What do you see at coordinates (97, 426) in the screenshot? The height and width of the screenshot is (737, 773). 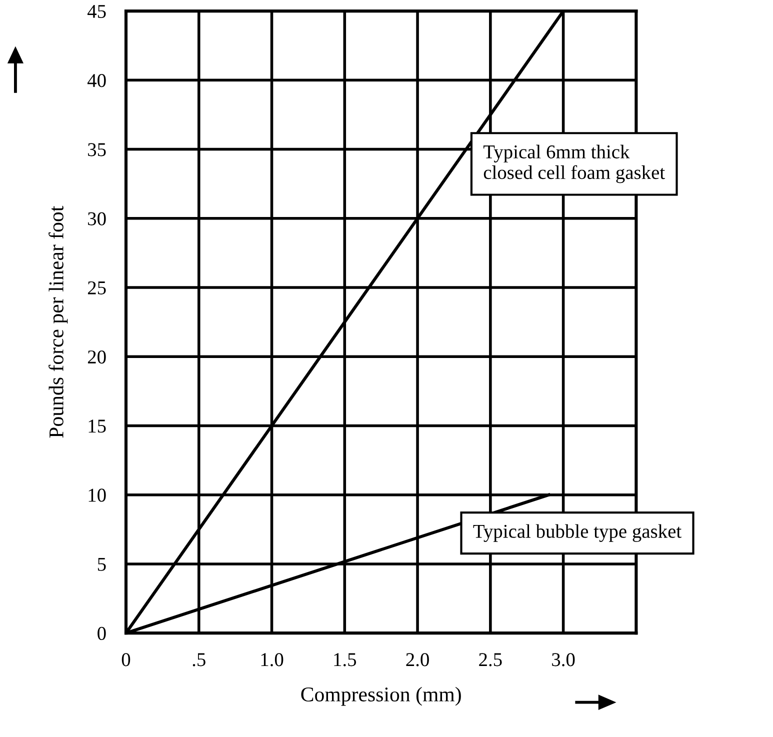 I see `y-tick-label: 15` at bounding box center [97, 426].